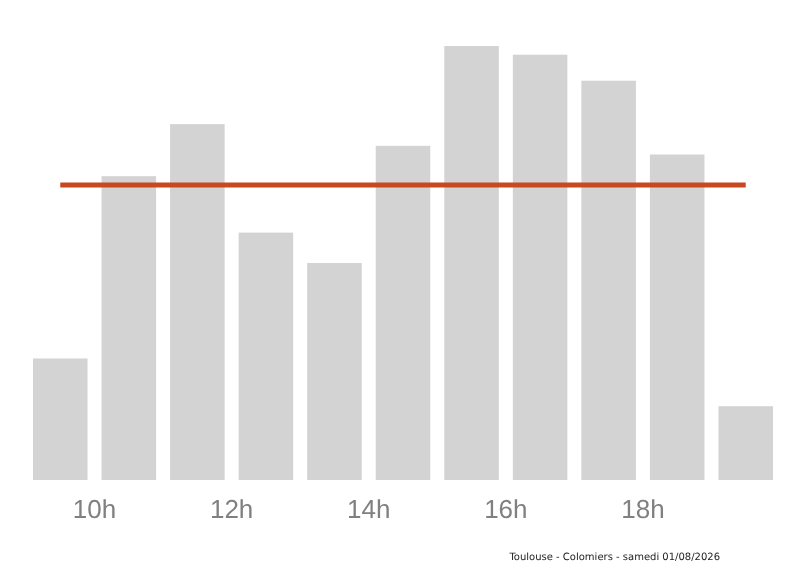 This screenshot has width=800, height=572. I want to click on x-tick-label: 18h, so click(643, 509).